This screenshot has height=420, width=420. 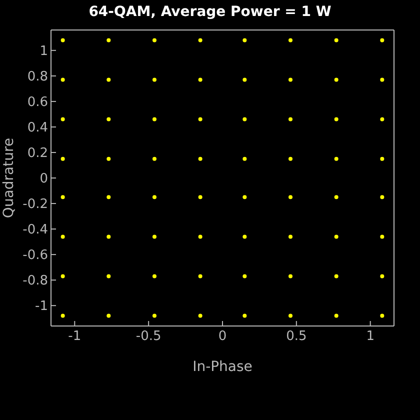 What do you see at coordinates (37, 102) in the screenshot?
I see `y-tick-label: 0.6` at bounding box center [37, 102].